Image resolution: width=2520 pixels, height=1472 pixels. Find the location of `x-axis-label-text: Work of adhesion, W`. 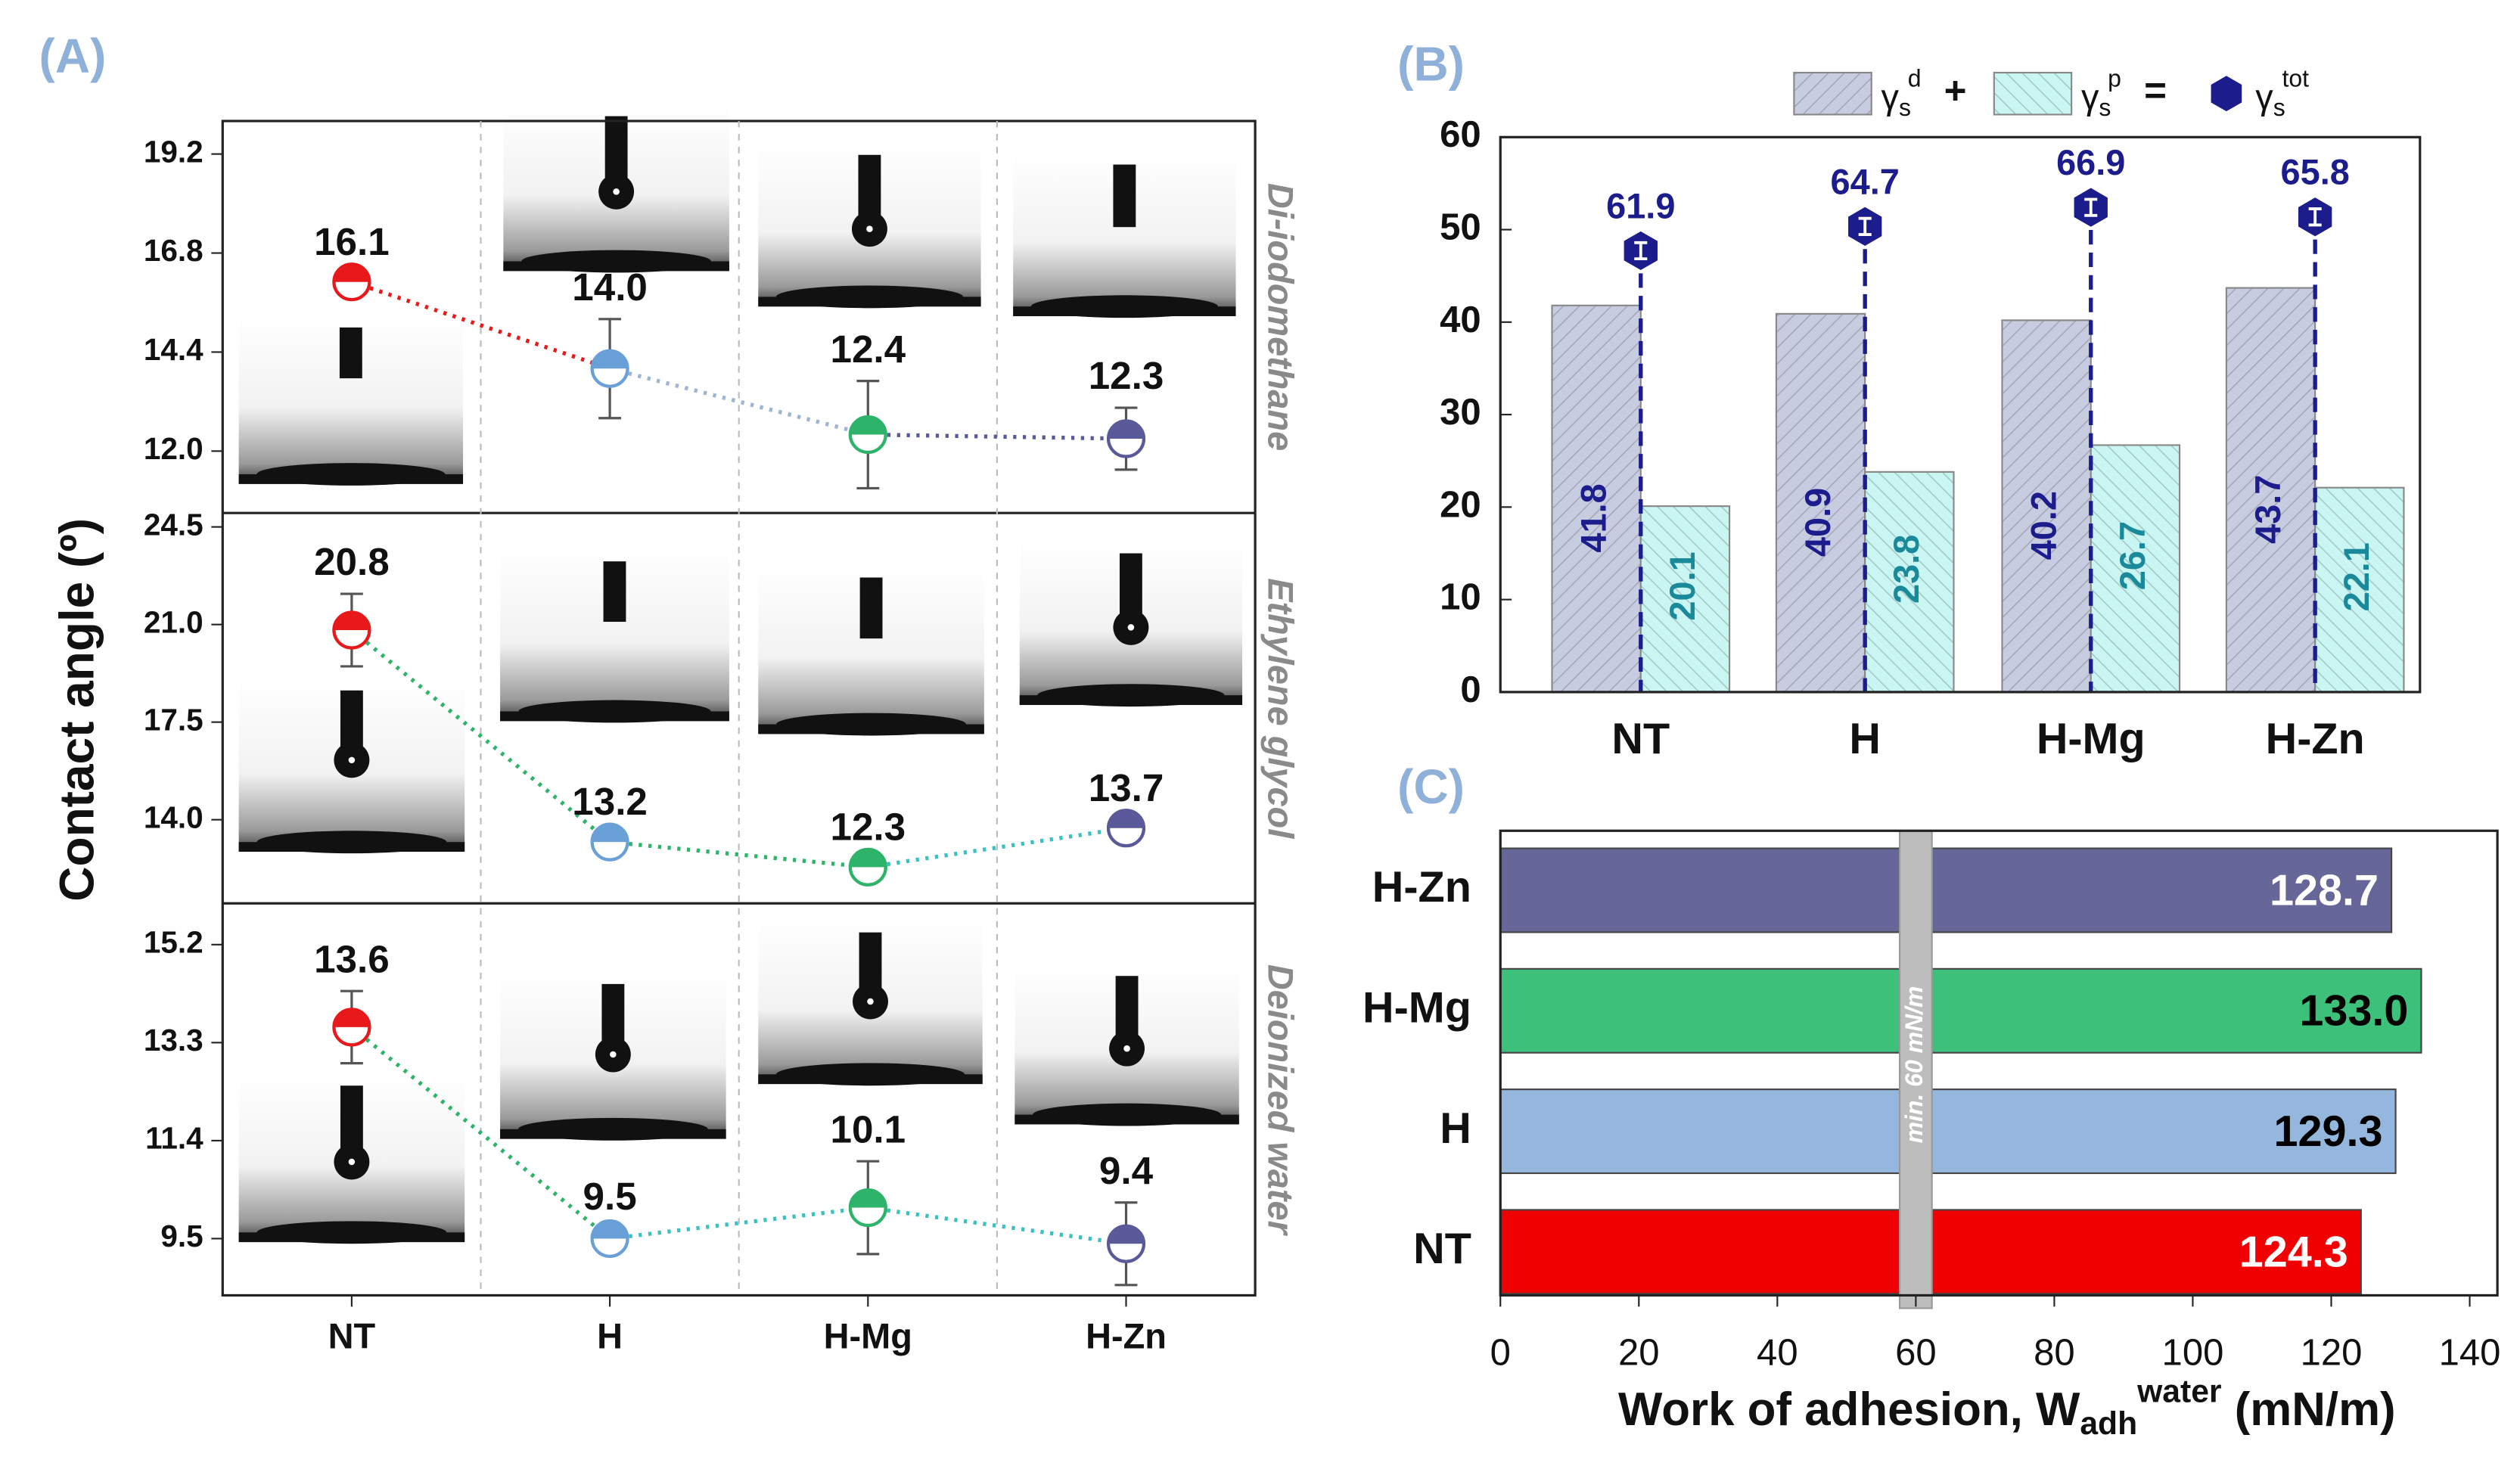

x-axis-label-text: Work of adhesion, W is located at coordinates (1849, 1409).